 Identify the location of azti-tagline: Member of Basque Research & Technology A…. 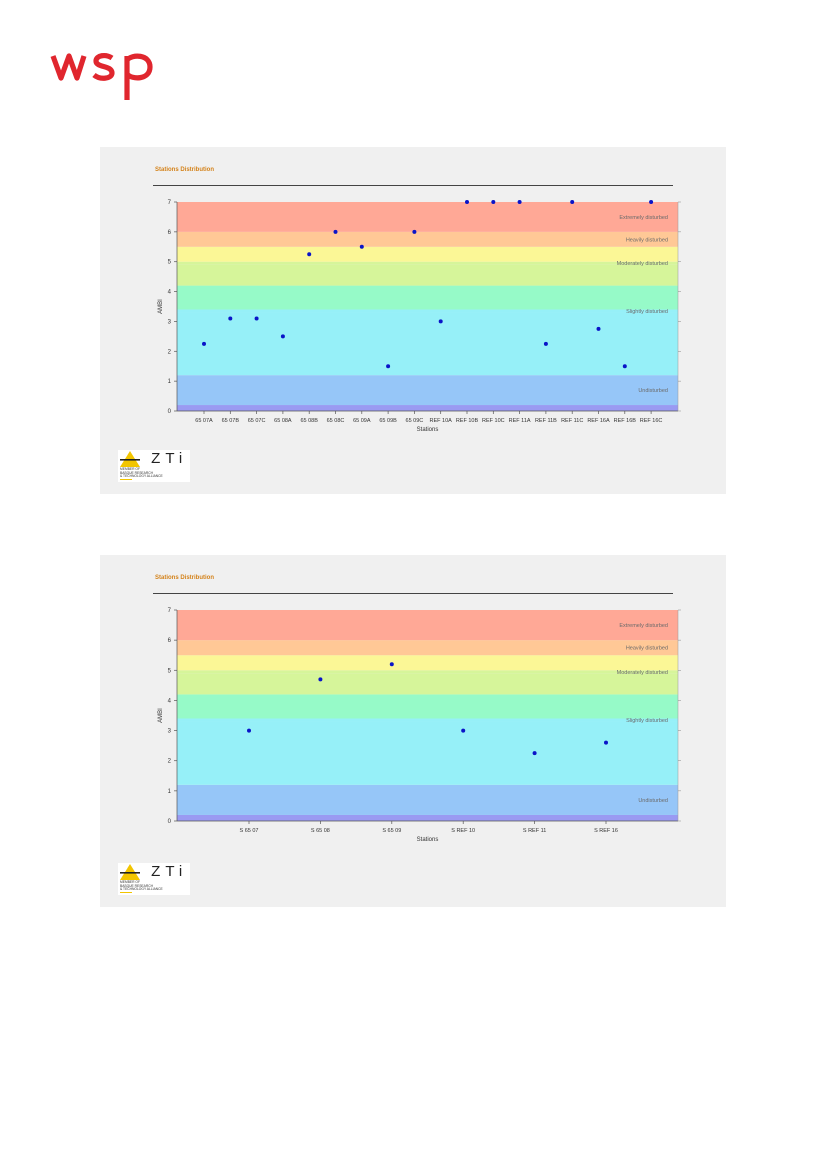
(141, 473).